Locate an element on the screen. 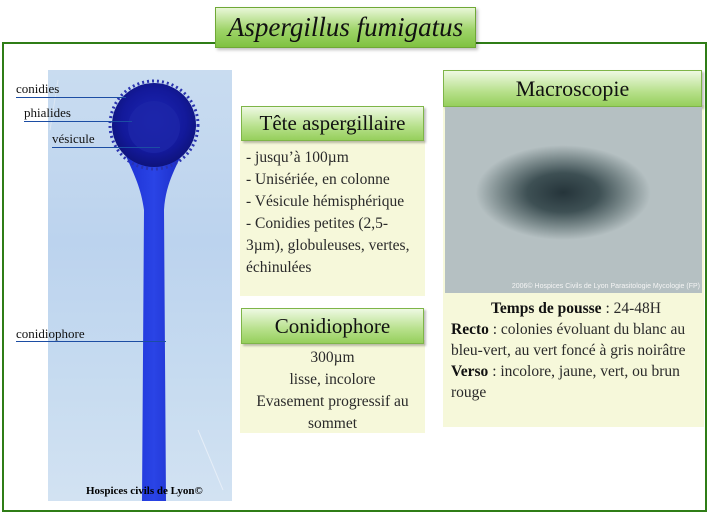 The height and width of the screenshot is (513, 710). tete-panel is located at coordinates (332, 218).